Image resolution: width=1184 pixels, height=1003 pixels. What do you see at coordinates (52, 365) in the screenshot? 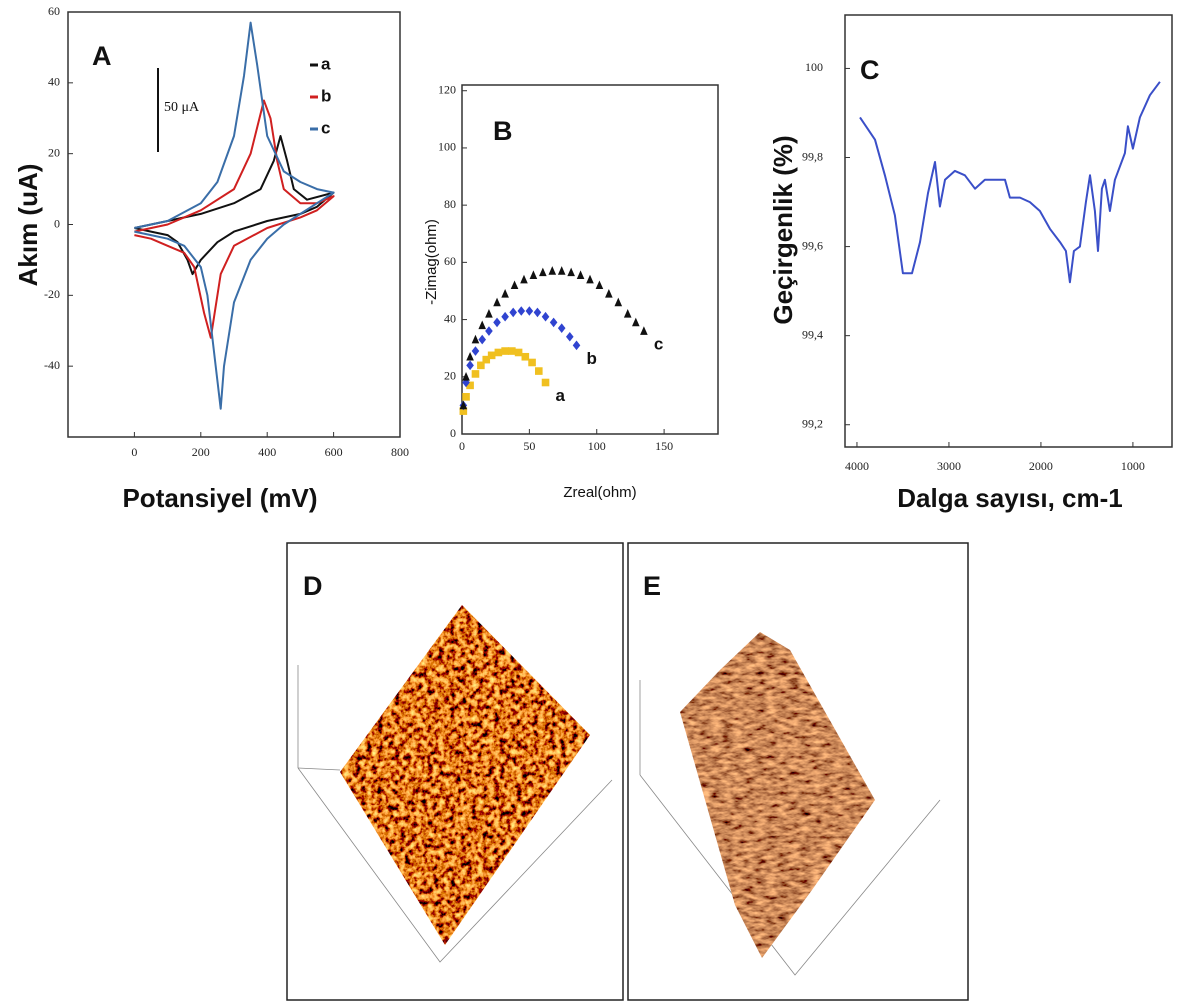
I see `y-tick-label: -40` at bounding box center [52, 365].